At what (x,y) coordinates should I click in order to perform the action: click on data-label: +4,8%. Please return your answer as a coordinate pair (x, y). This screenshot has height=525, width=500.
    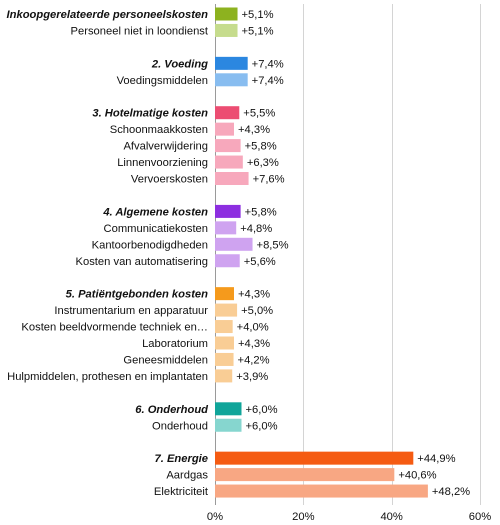
    Looking at the image, I should click on (256, 229).